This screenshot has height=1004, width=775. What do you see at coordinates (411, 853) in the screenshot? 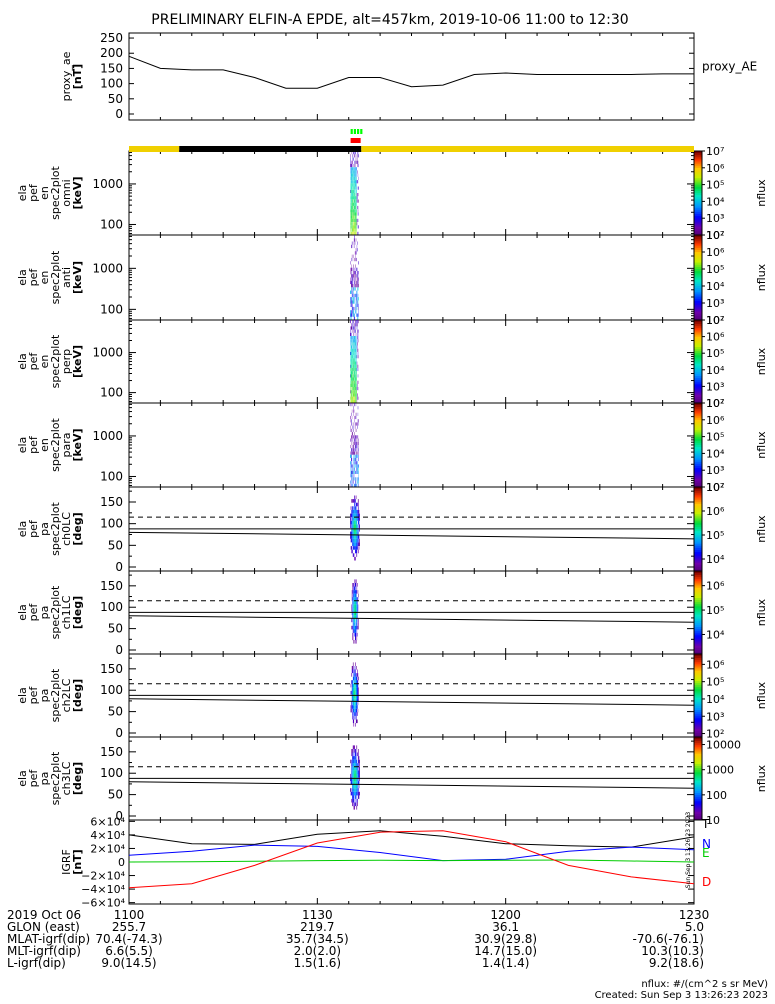
I see `igrf-line-N` at bounding box center [411, 853].